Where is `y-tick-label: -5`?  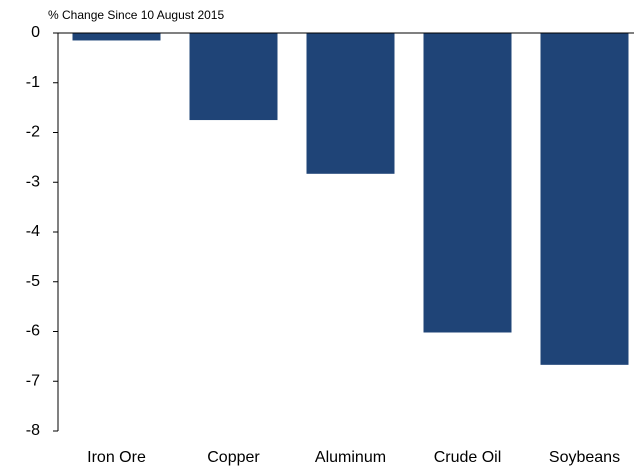
y-tick-label: -5 is located at coordinates (33, 281).